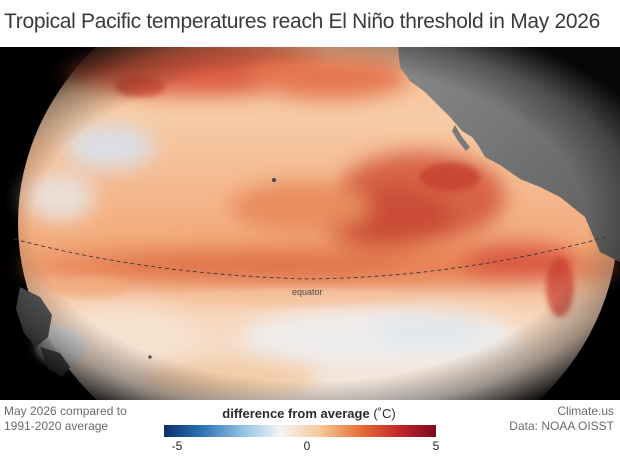  Describe the element at coordinates (65, 411) in the screenshot. I see `comparison-line-1: May 2026 compared to` at that location.